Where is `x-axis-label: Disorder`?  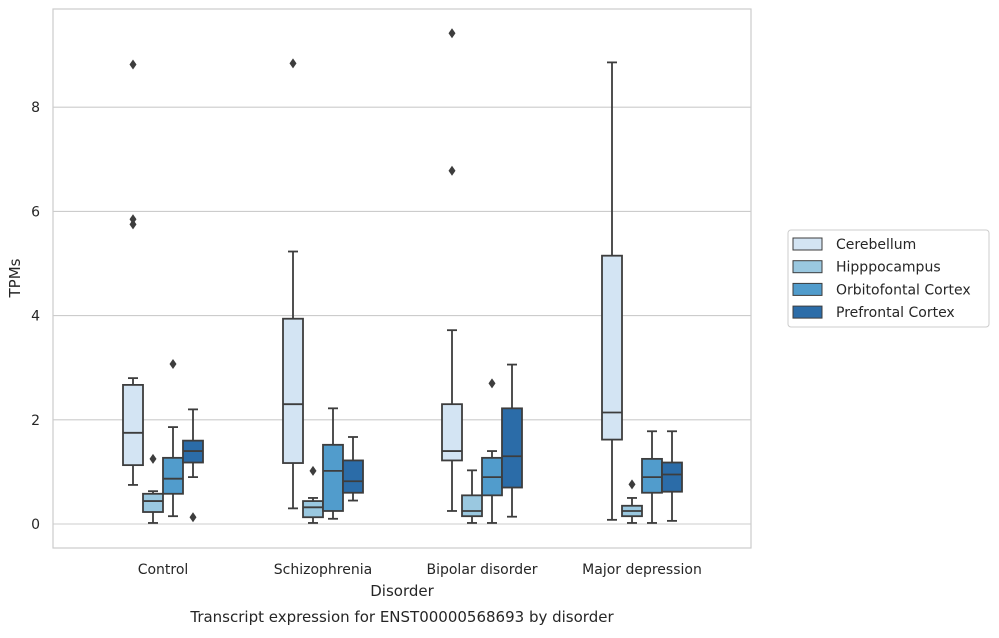
x-axis-label: Disorder is located at coordinates (402, 591).